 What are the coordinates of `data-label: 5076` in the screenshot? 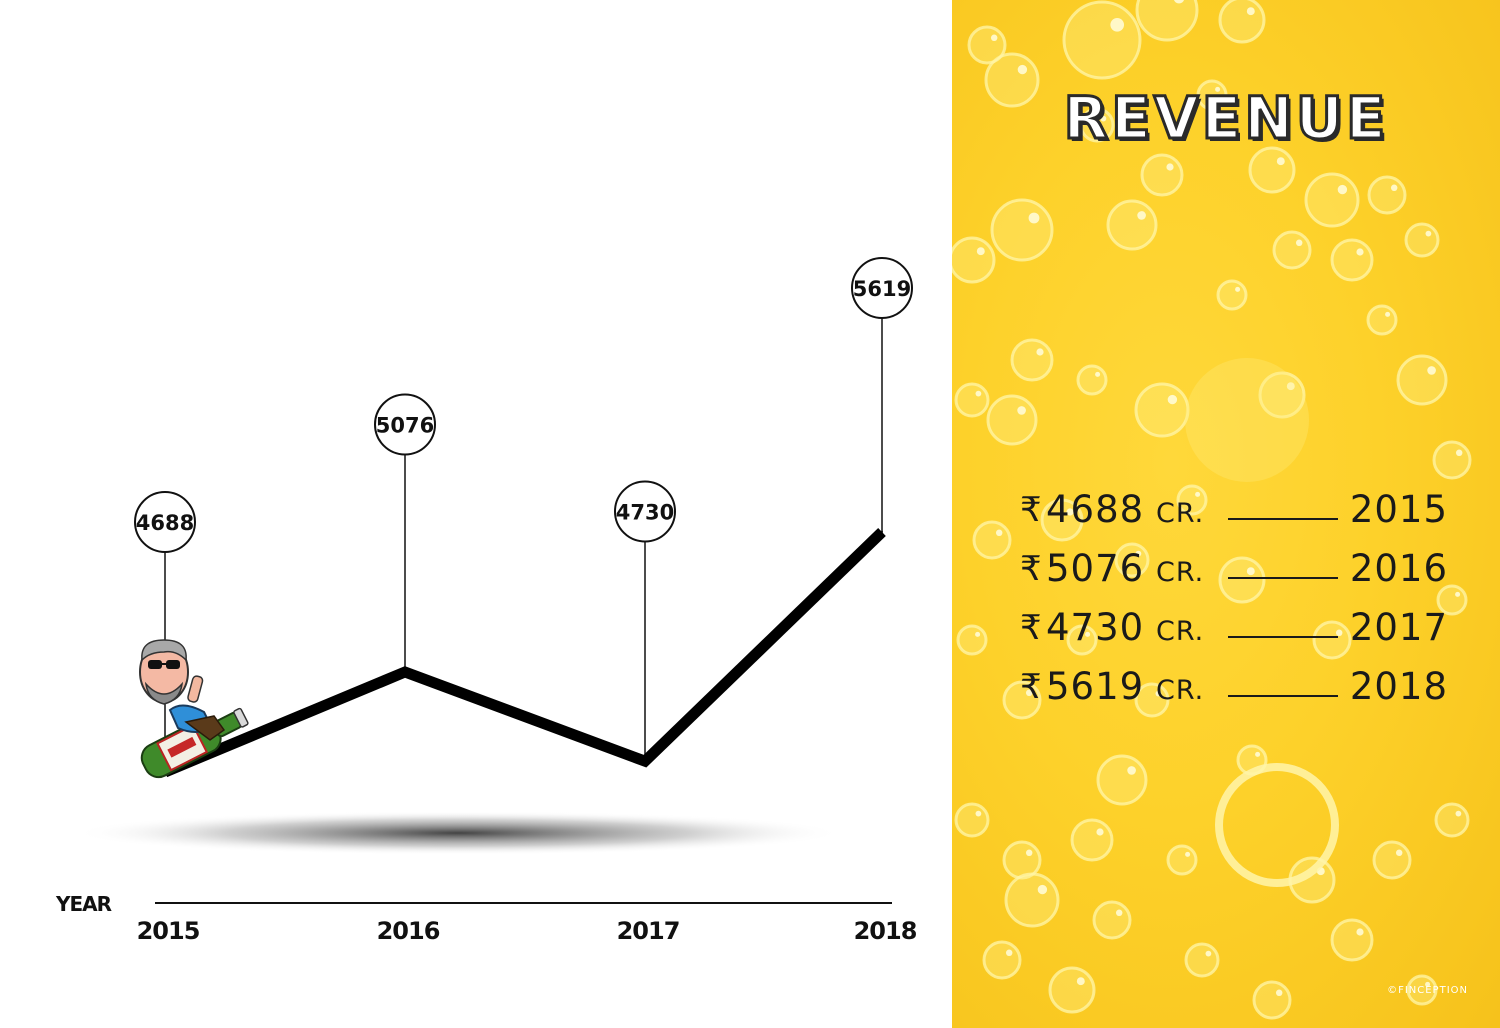 It's located at (405, 425).